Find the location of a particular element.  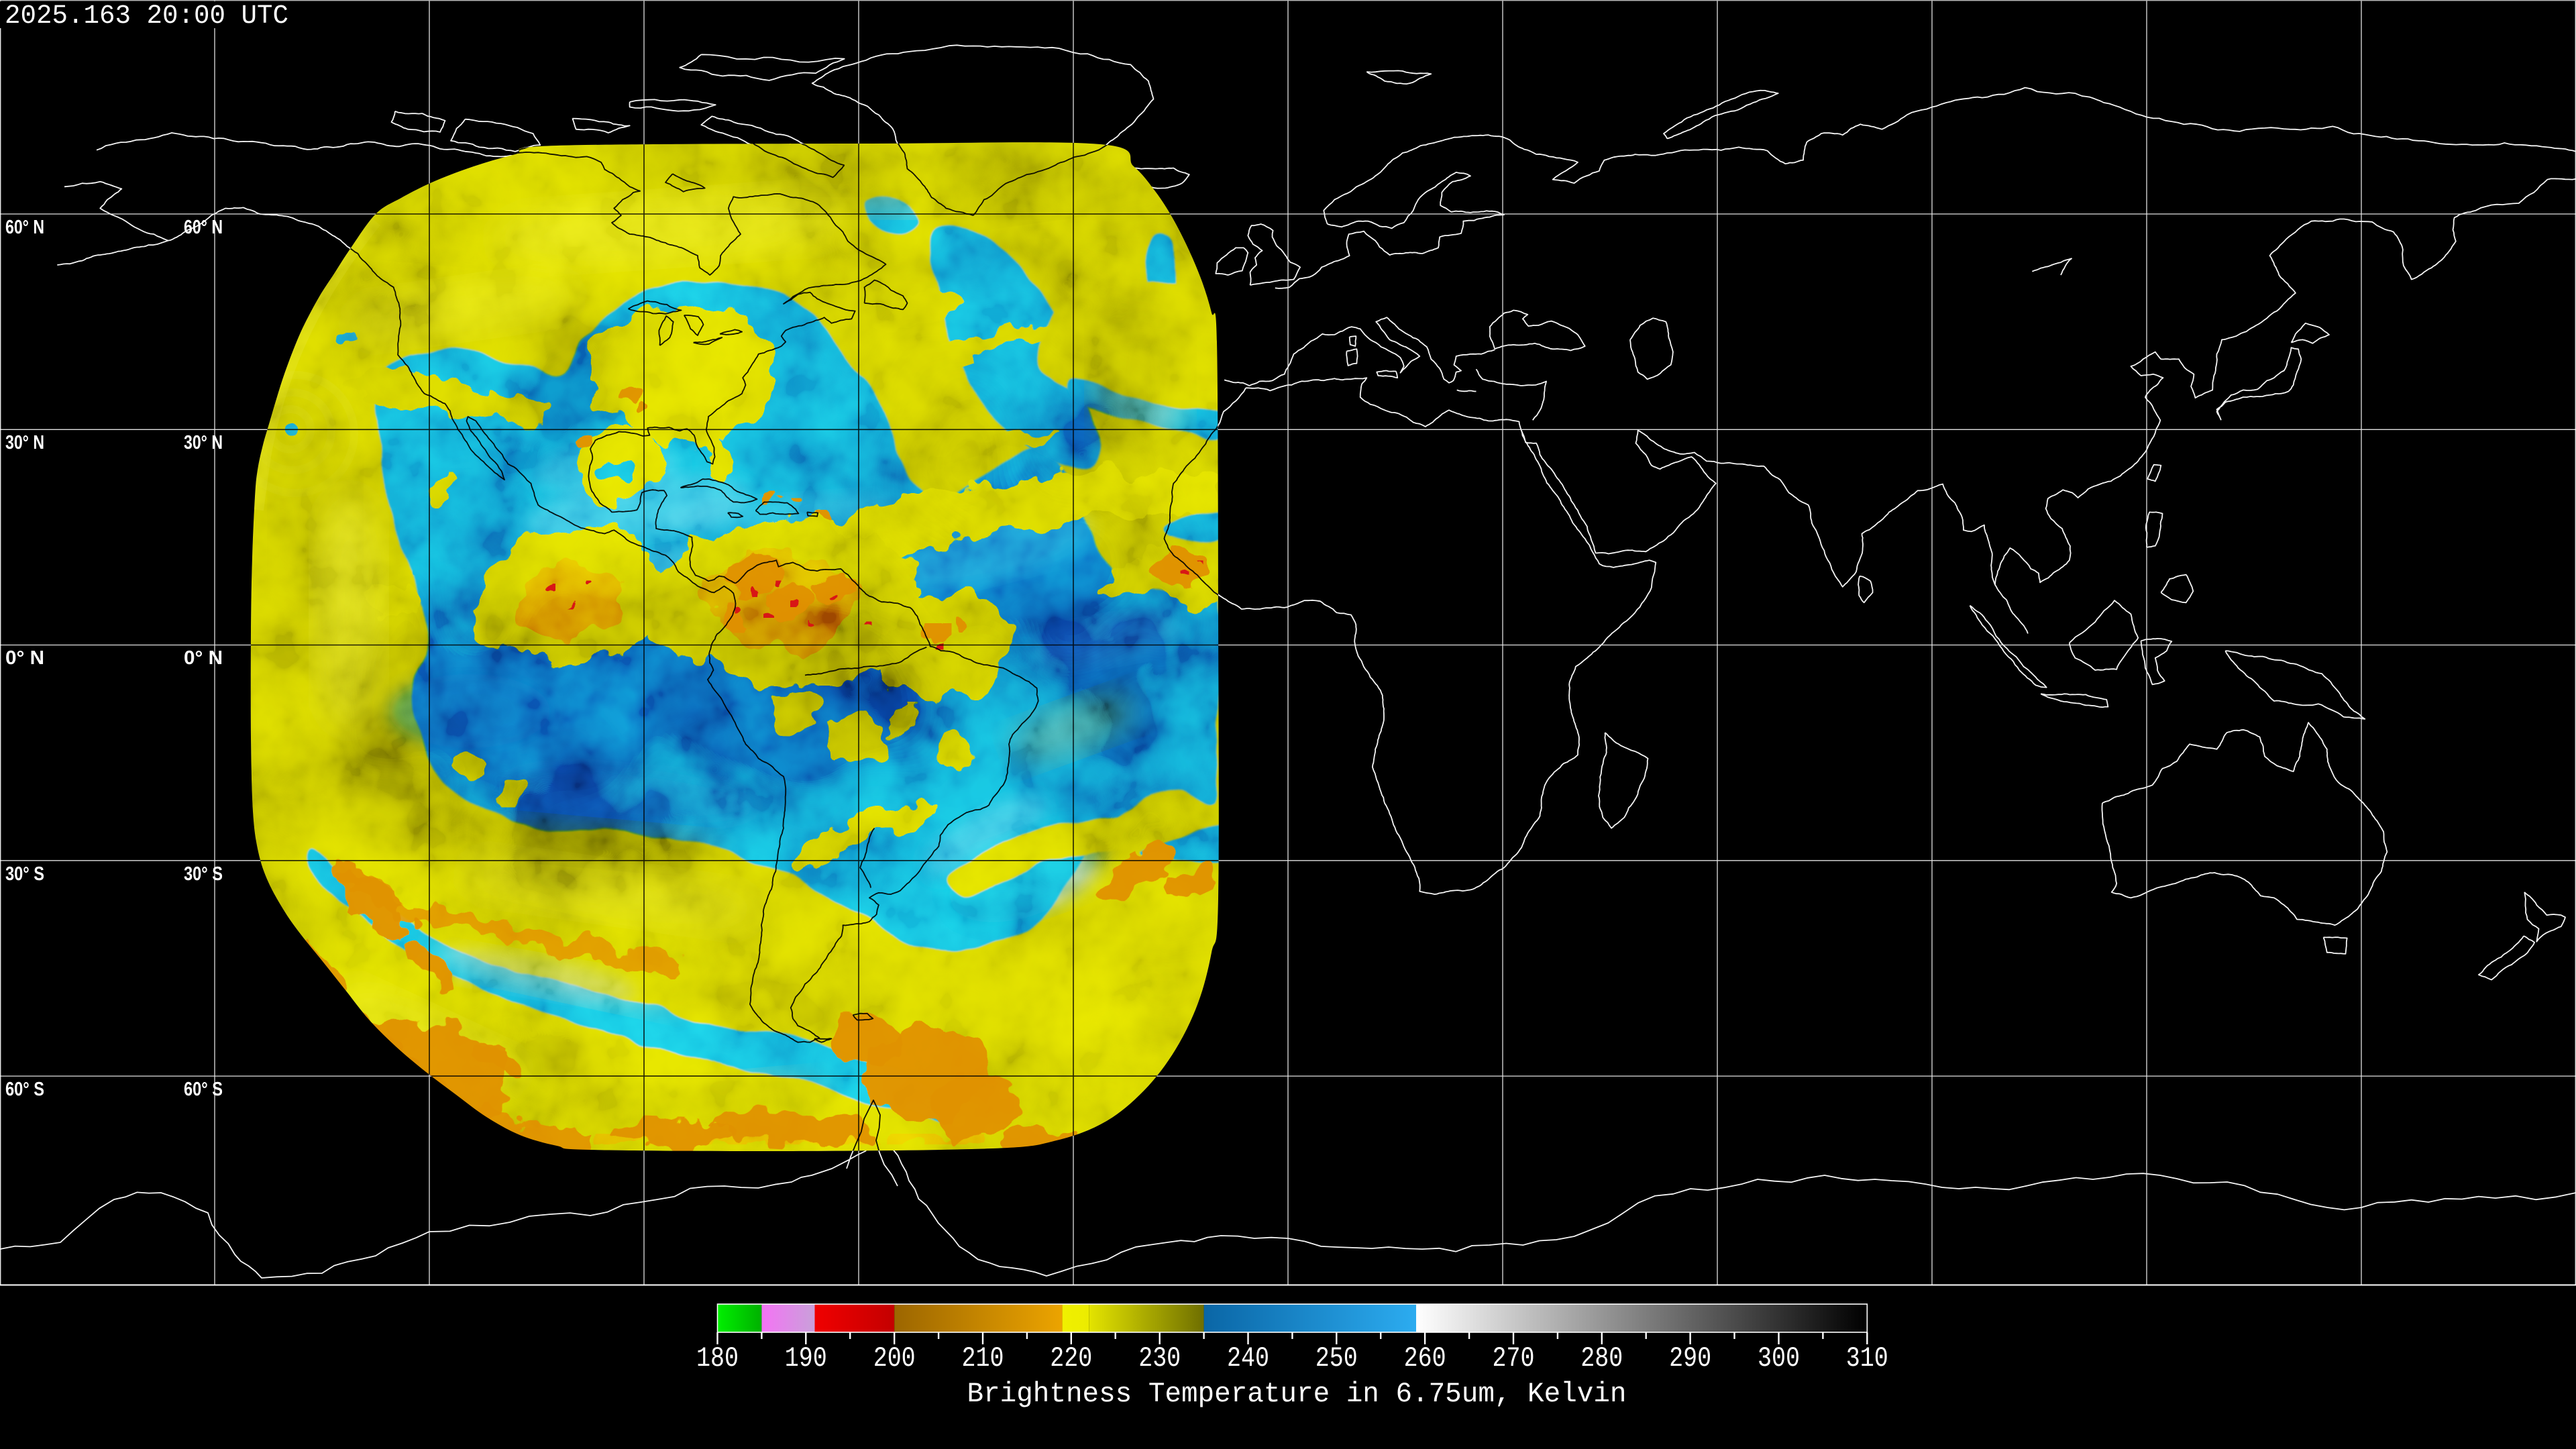

svg-text: 260 is located at coordinates (1425, 1359).